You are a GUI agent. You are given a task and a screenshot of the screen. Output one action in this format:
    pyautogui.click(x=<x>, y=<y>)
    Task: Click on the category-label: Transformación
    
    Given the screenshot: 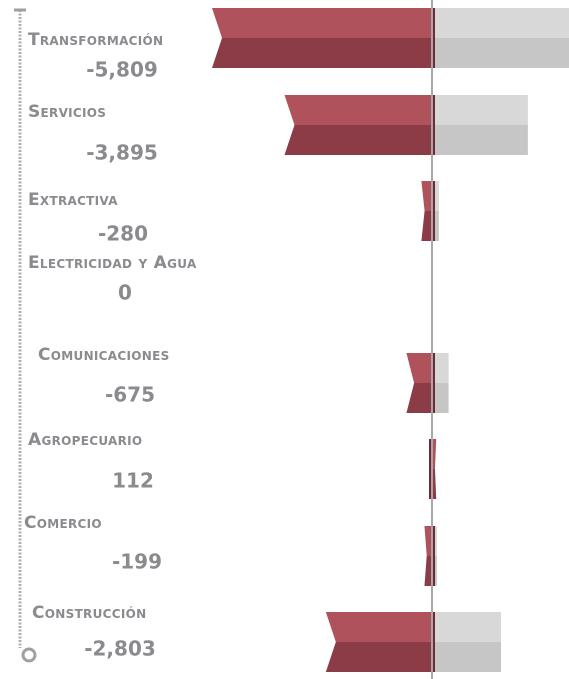 What is the action you would take?
    pyautogui.click(x=95, y=40)
    